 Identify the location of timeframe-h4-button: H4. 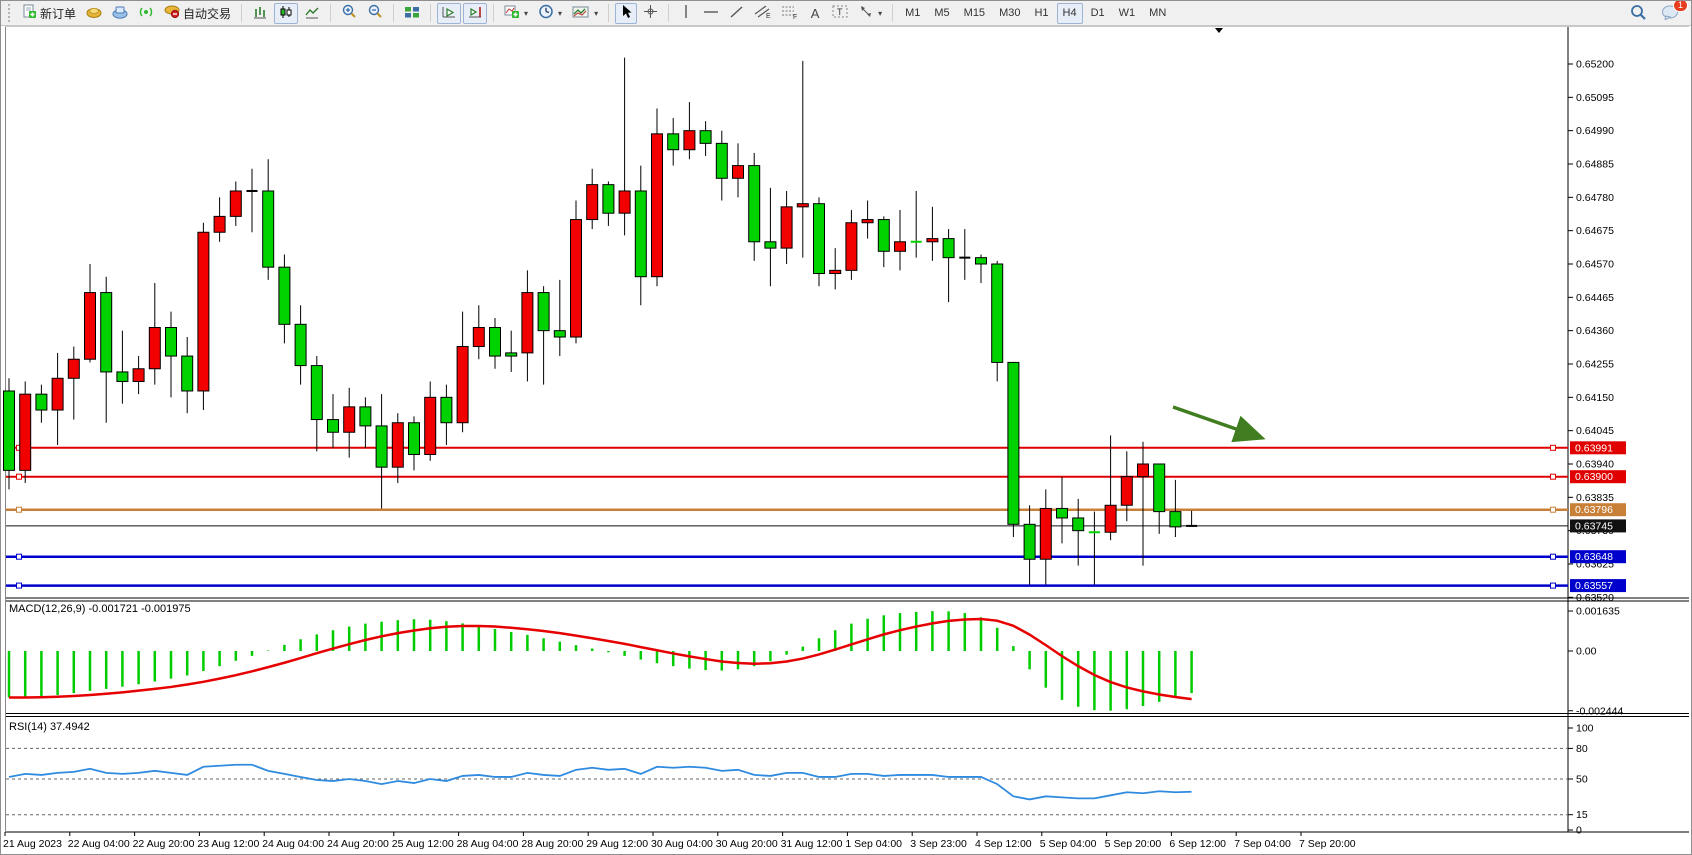
(1069, 13).